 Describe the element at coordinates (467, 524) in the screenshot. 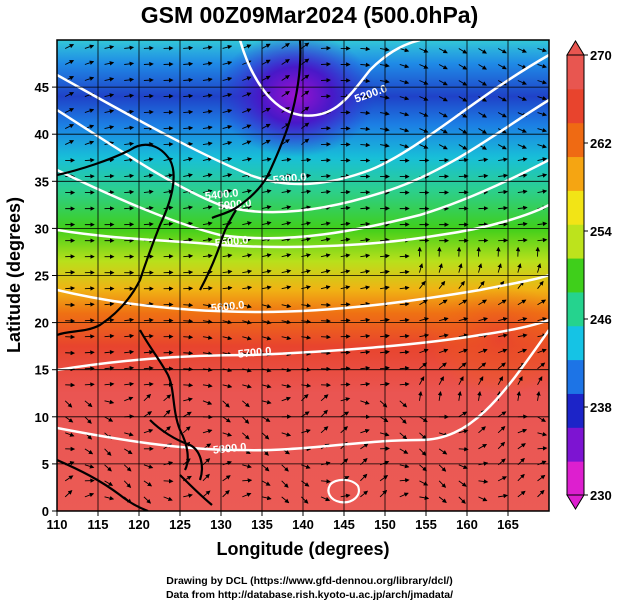

I see `x-tick-label: 160` at that location.